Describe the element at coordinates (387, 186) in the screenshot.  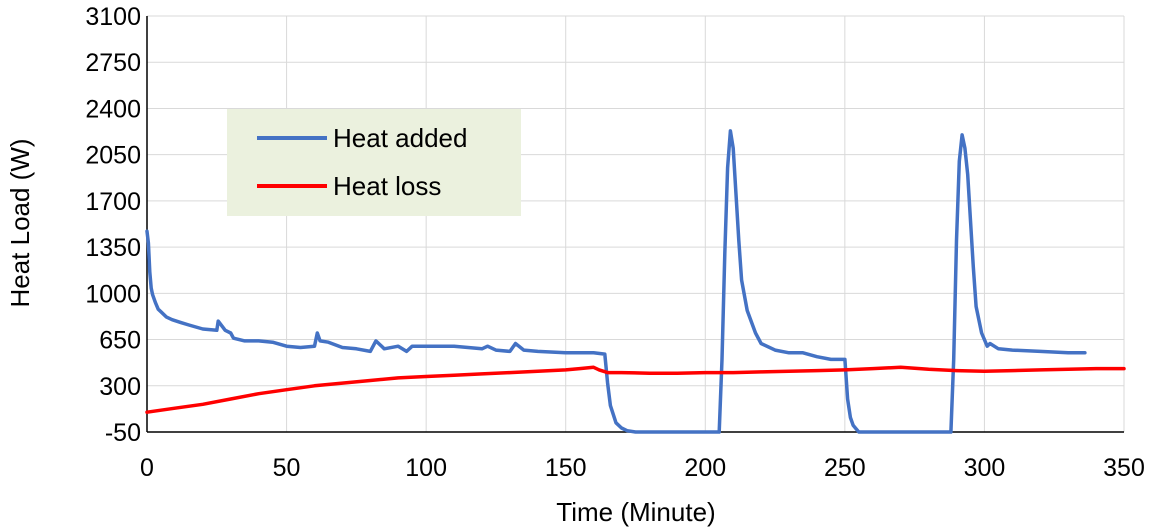
I see `legend-label-heat-loss: Heat loss` at that location.